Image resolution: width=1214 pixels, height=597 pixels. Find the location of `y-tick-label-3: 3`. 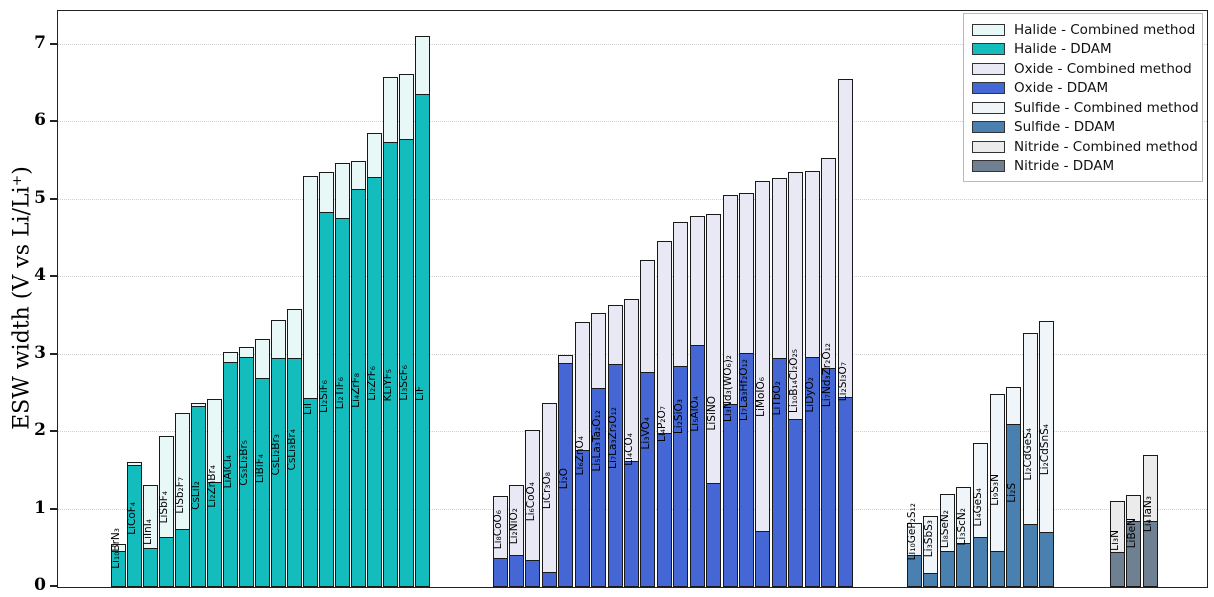

y-tick-label-3: 3 is located at coordinates (40, 352).